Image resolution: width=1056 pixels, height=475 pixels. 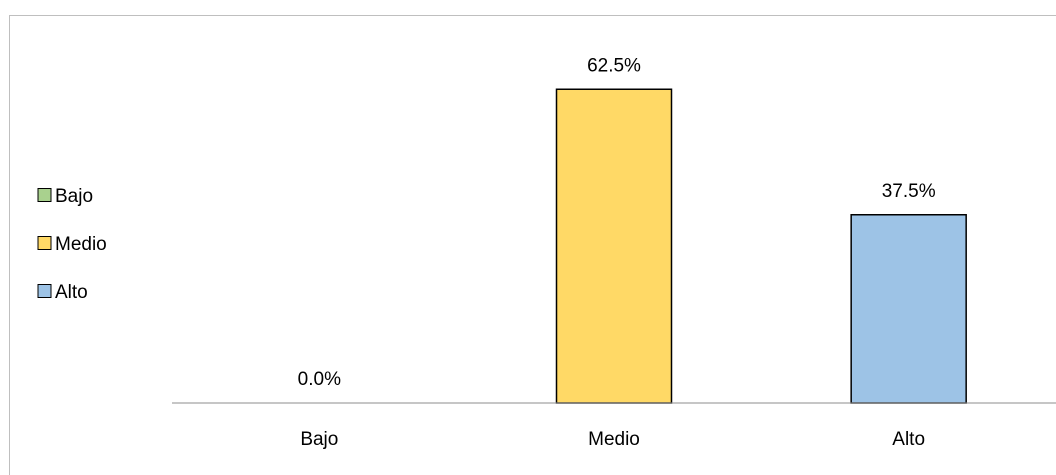 What do you see at coordinates (319, 439) in the screenshot?
I see `x-tick-label-bajo: Bajo` at bounding box center [319, 439].